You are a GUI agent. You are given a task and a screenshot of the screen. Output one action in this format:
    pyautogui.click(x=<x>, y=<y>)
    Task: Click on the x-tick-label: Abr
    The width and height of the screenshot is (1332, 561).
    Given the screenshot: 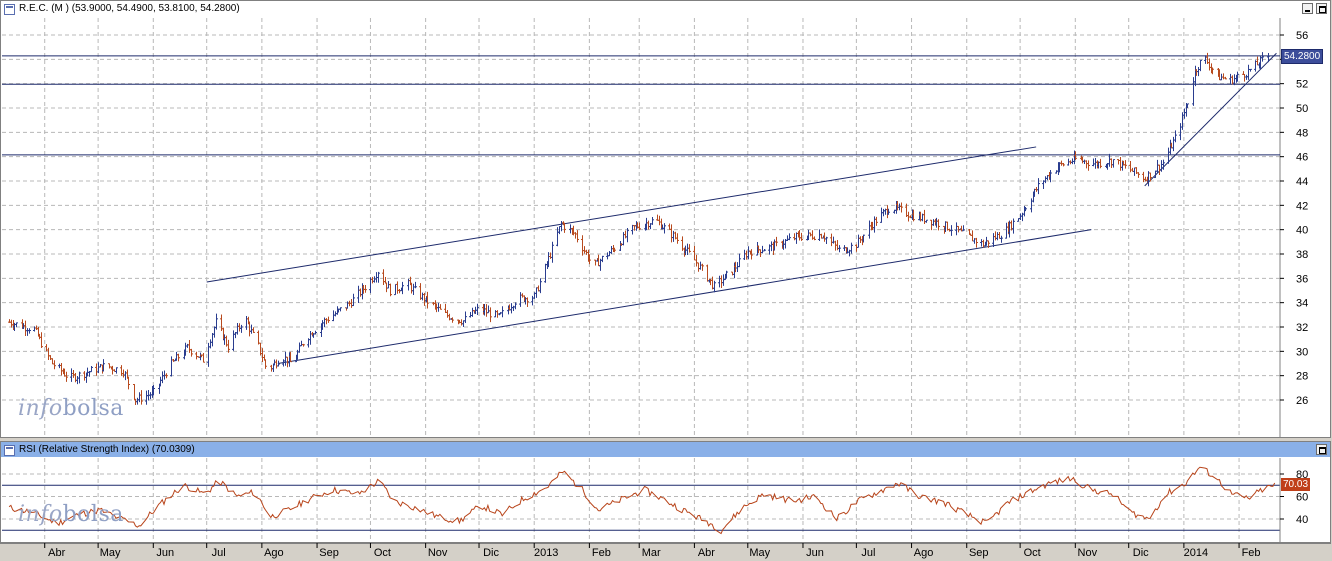 What is the action you would take?
    pyautogui.click(x=56, y=553)
    